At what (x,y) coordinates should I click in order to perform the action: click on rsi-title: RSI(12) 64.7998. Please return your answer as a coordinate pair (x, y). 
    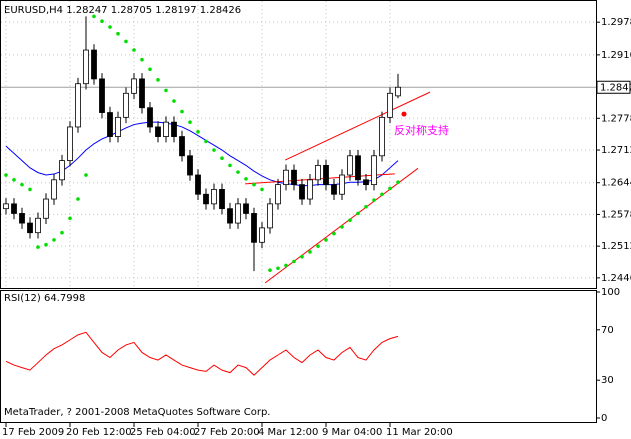
    Looking at the image, I should click on (44, 298).